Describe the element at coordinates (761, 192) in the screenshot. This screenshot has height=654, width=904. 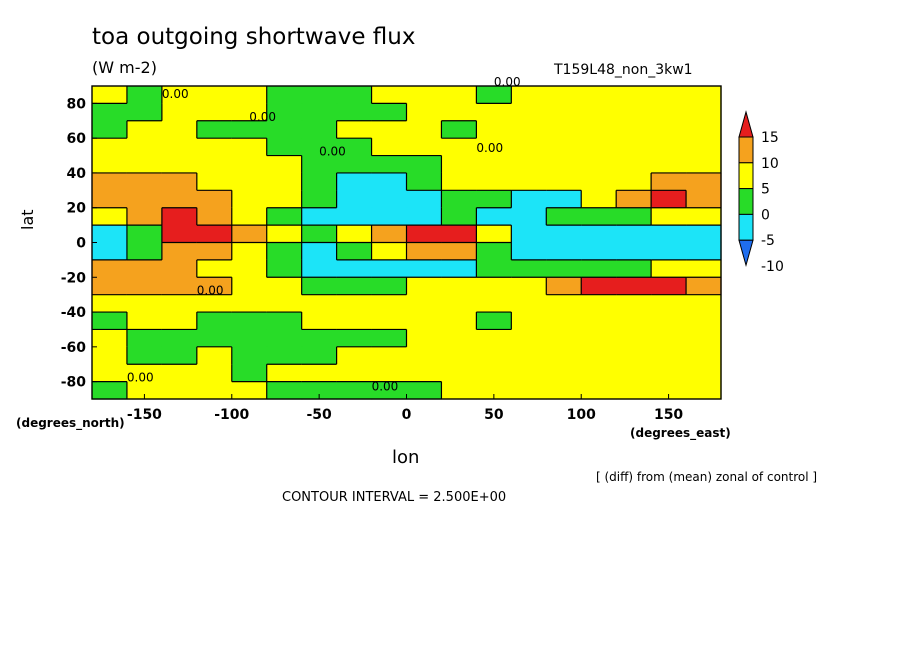
I see `colorbar: 15 10 5 0 -5 -10` at that location.